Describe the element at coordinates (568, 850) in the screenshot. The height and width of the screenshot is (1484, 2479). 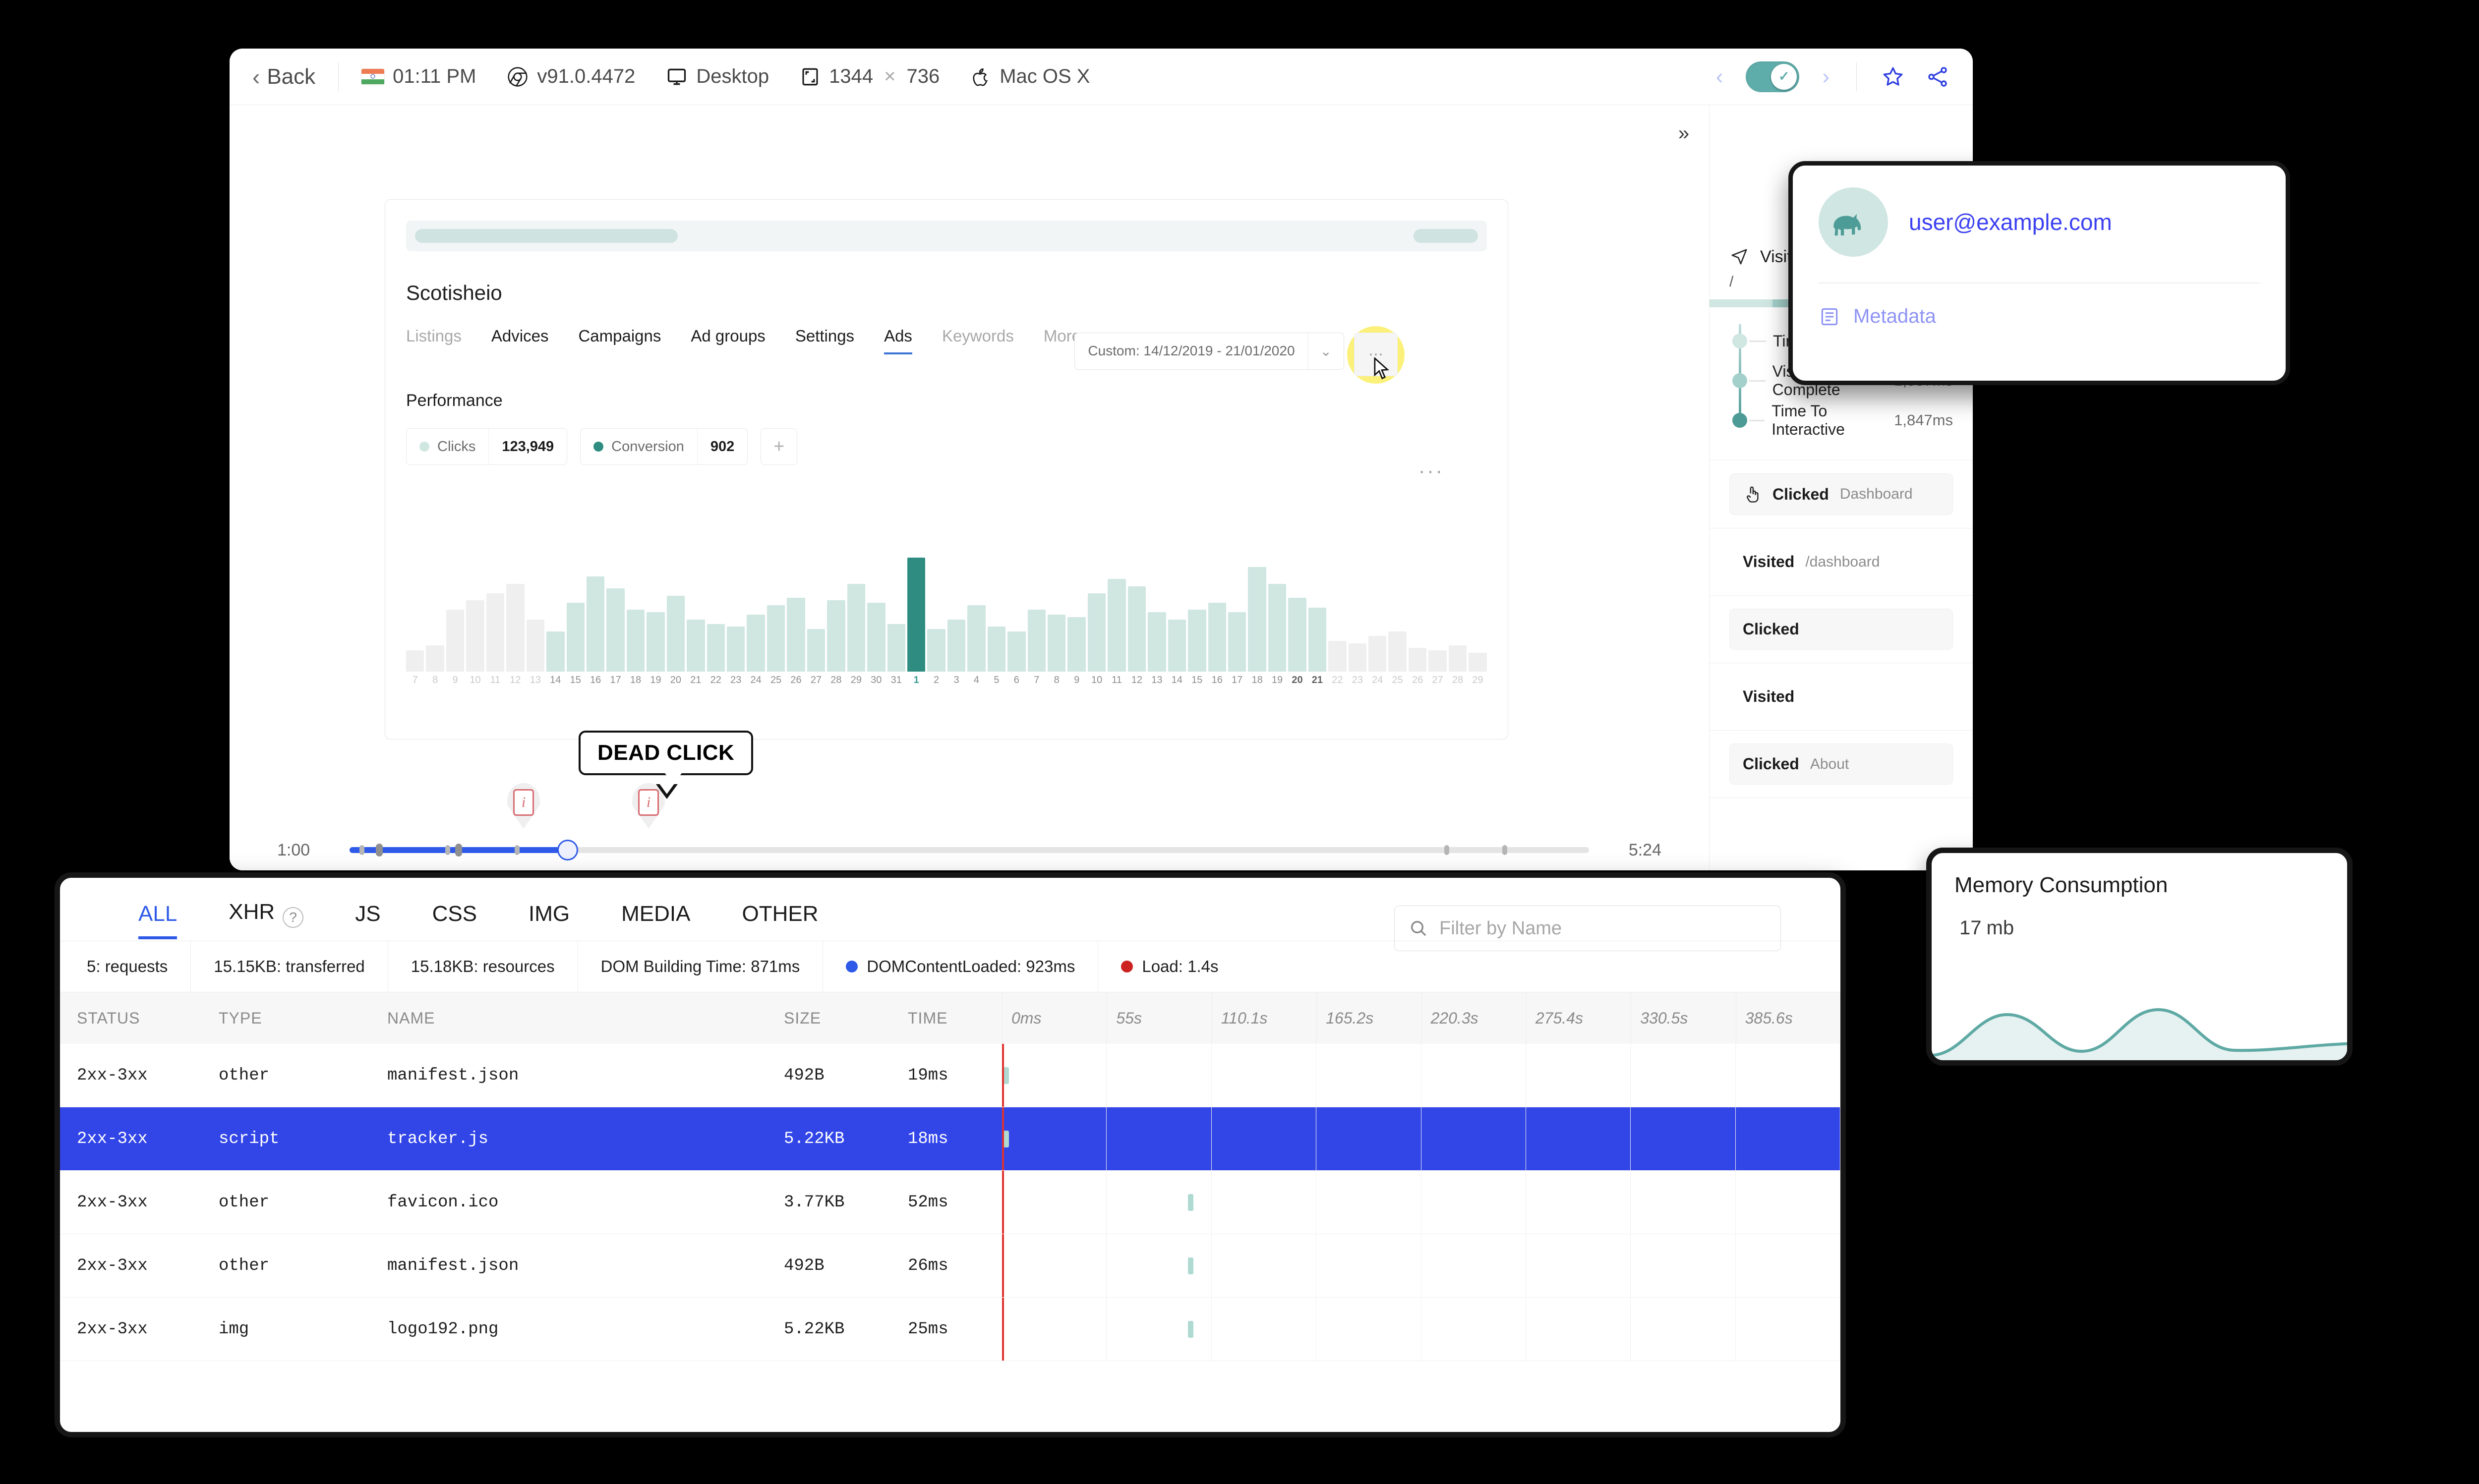
I see `scrubber-handle` at that location.